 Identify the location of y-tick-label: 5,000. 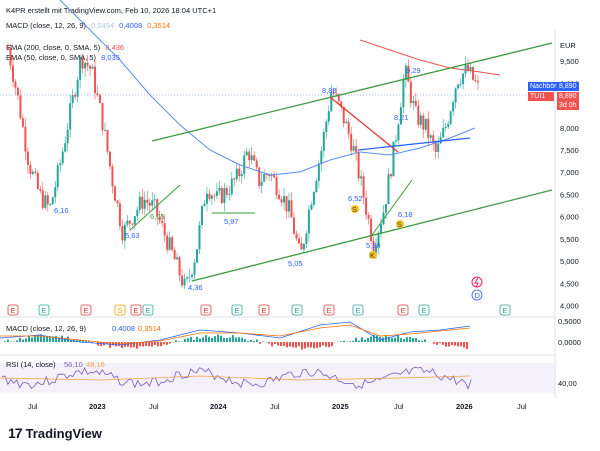
(569, 261).